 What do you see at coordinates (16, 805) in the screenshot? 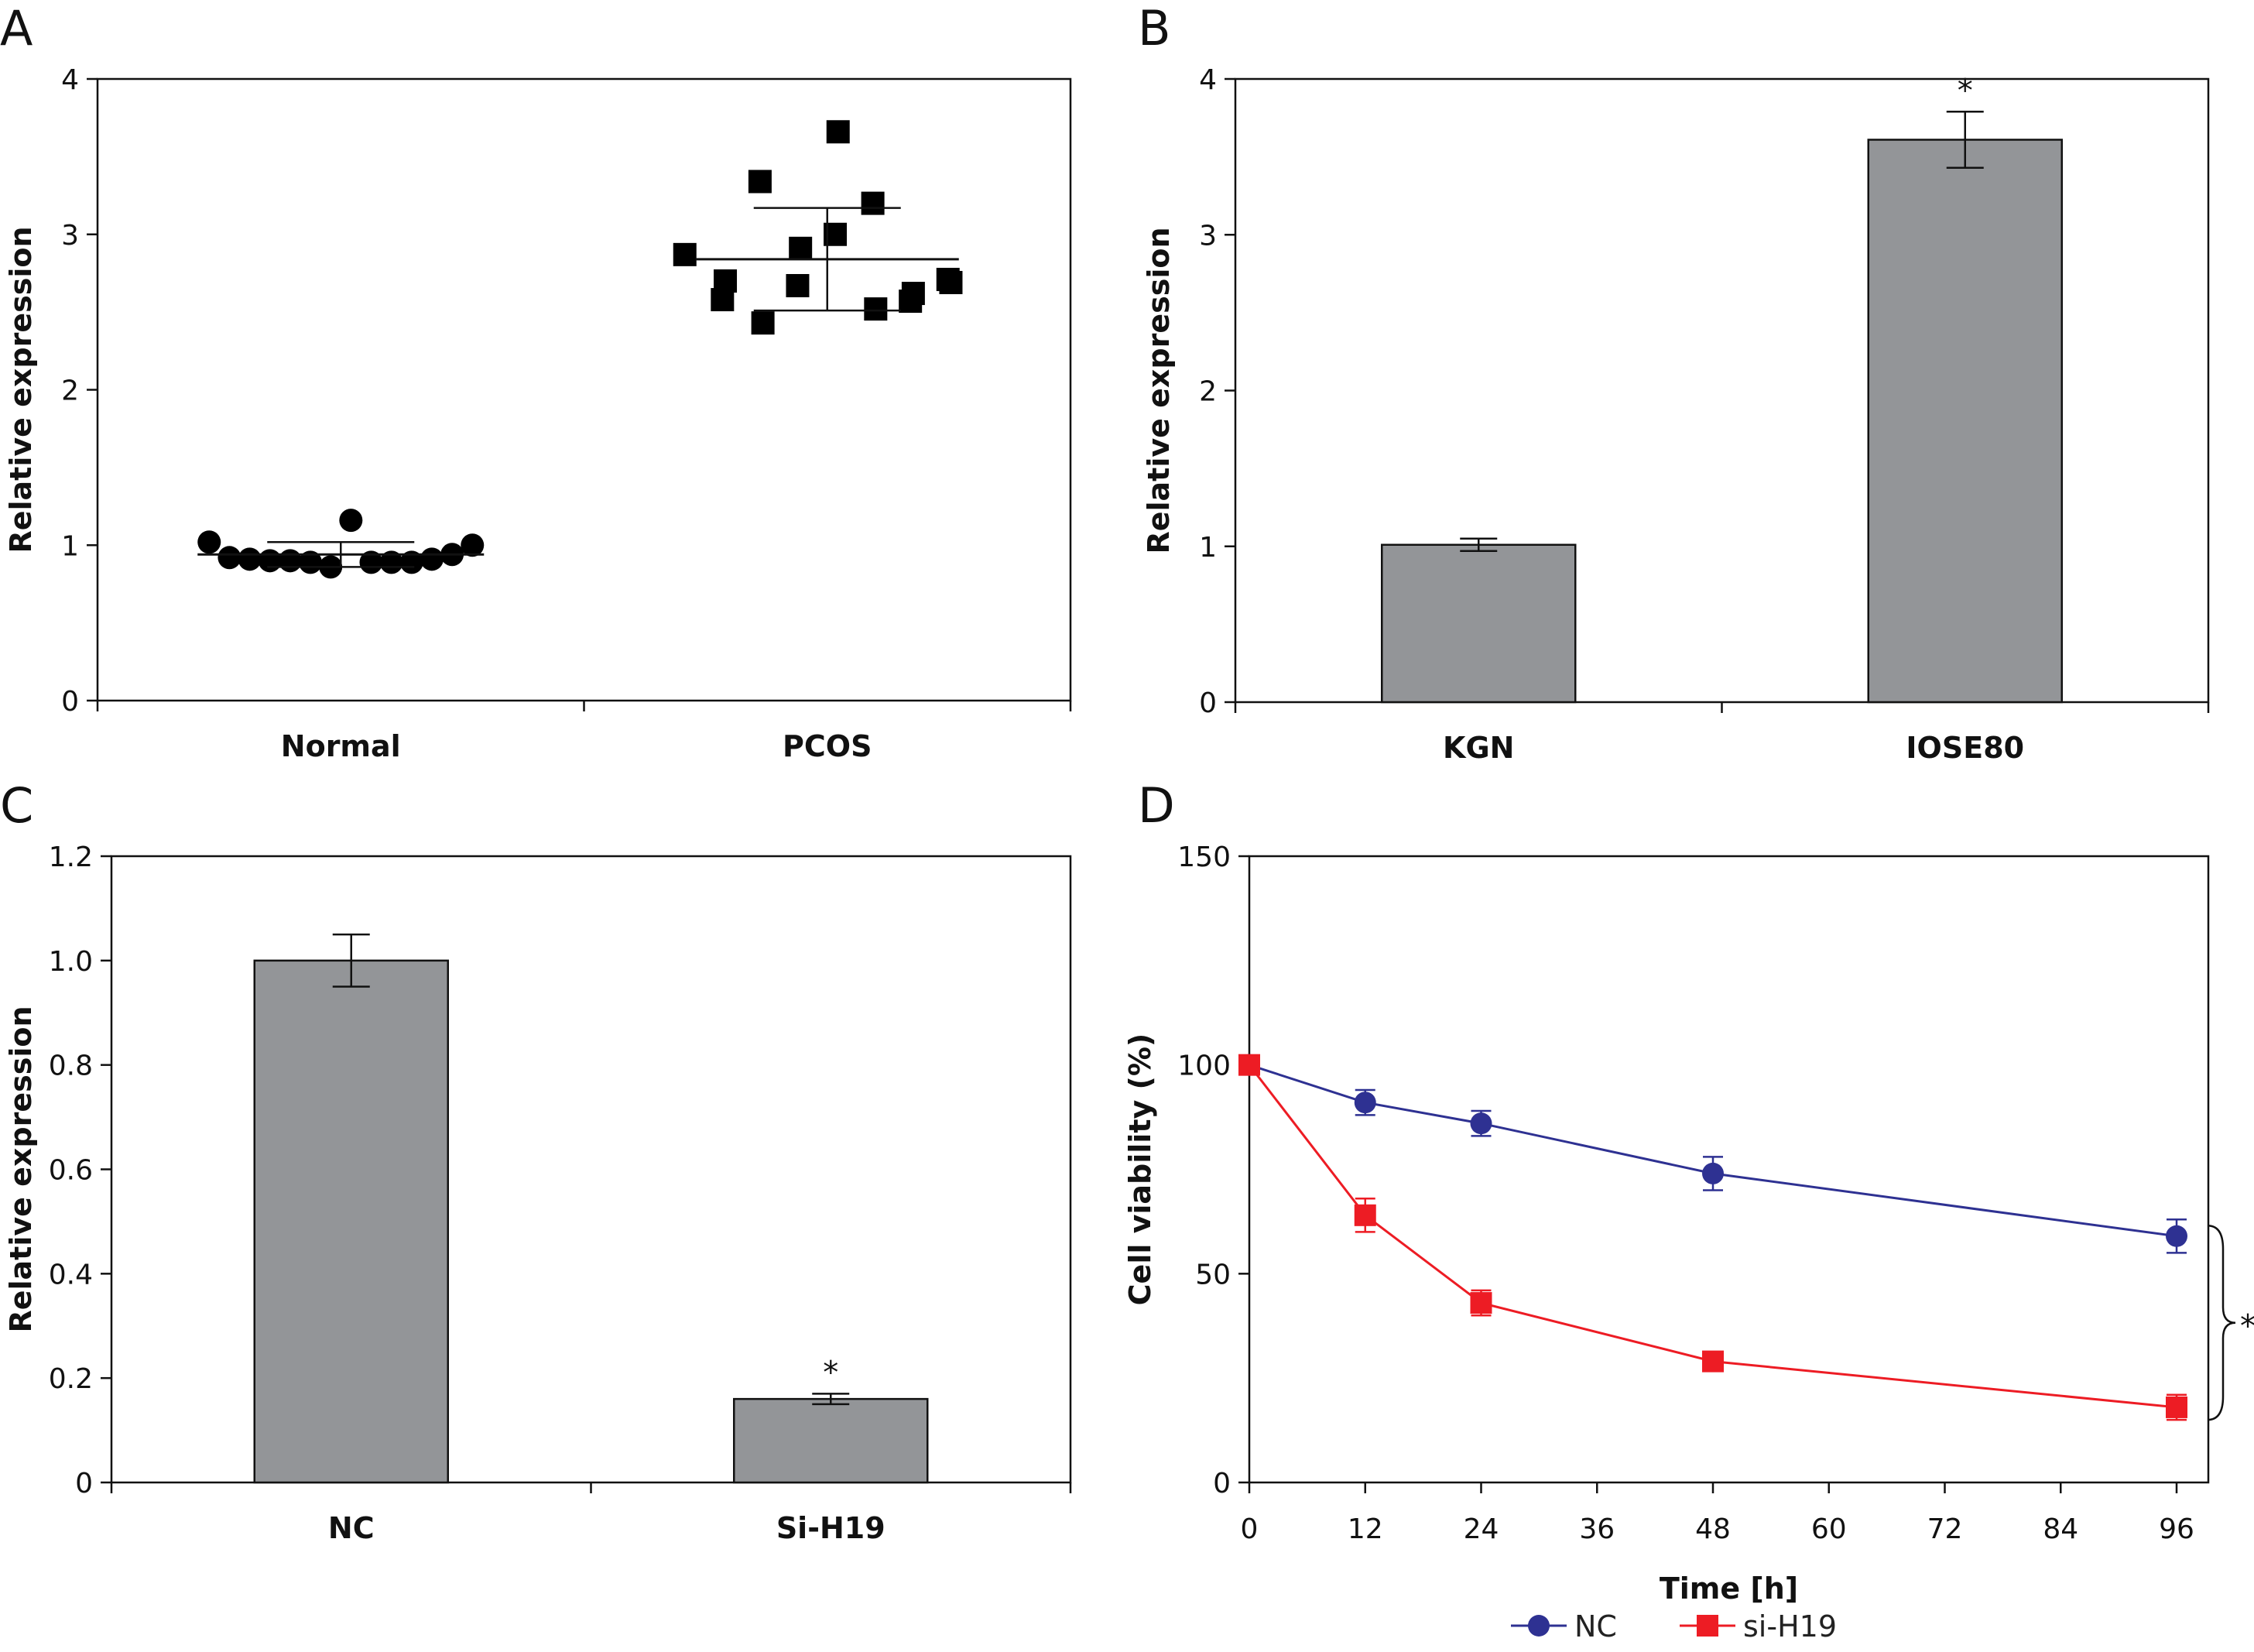
I see `panel-letter: C` at bounding box center [16, 805].